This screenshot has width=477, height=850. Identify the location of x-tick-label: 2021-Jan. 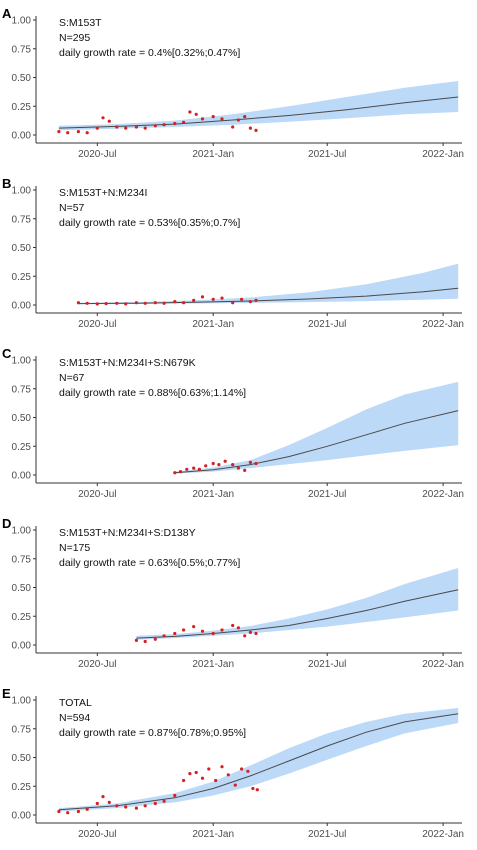
(213, 494).